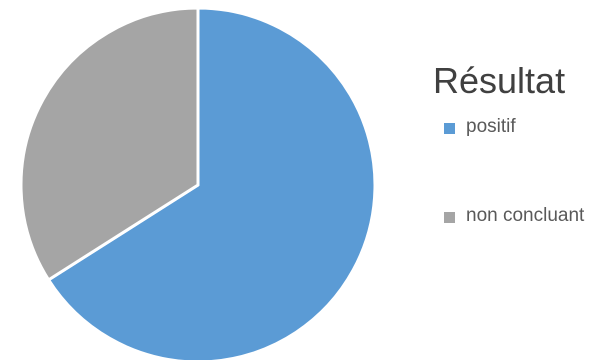 The image size is (613, 360). Describe the element at coordinates (491, 126) in the screenshot. I see `legend-label-positif: positif` at that location.